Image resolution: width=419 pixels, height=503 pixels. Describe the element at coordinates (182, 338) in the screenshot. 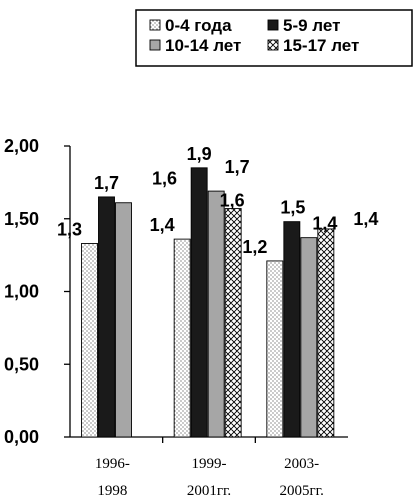

I see `bar-0-4-года-1` at that location.